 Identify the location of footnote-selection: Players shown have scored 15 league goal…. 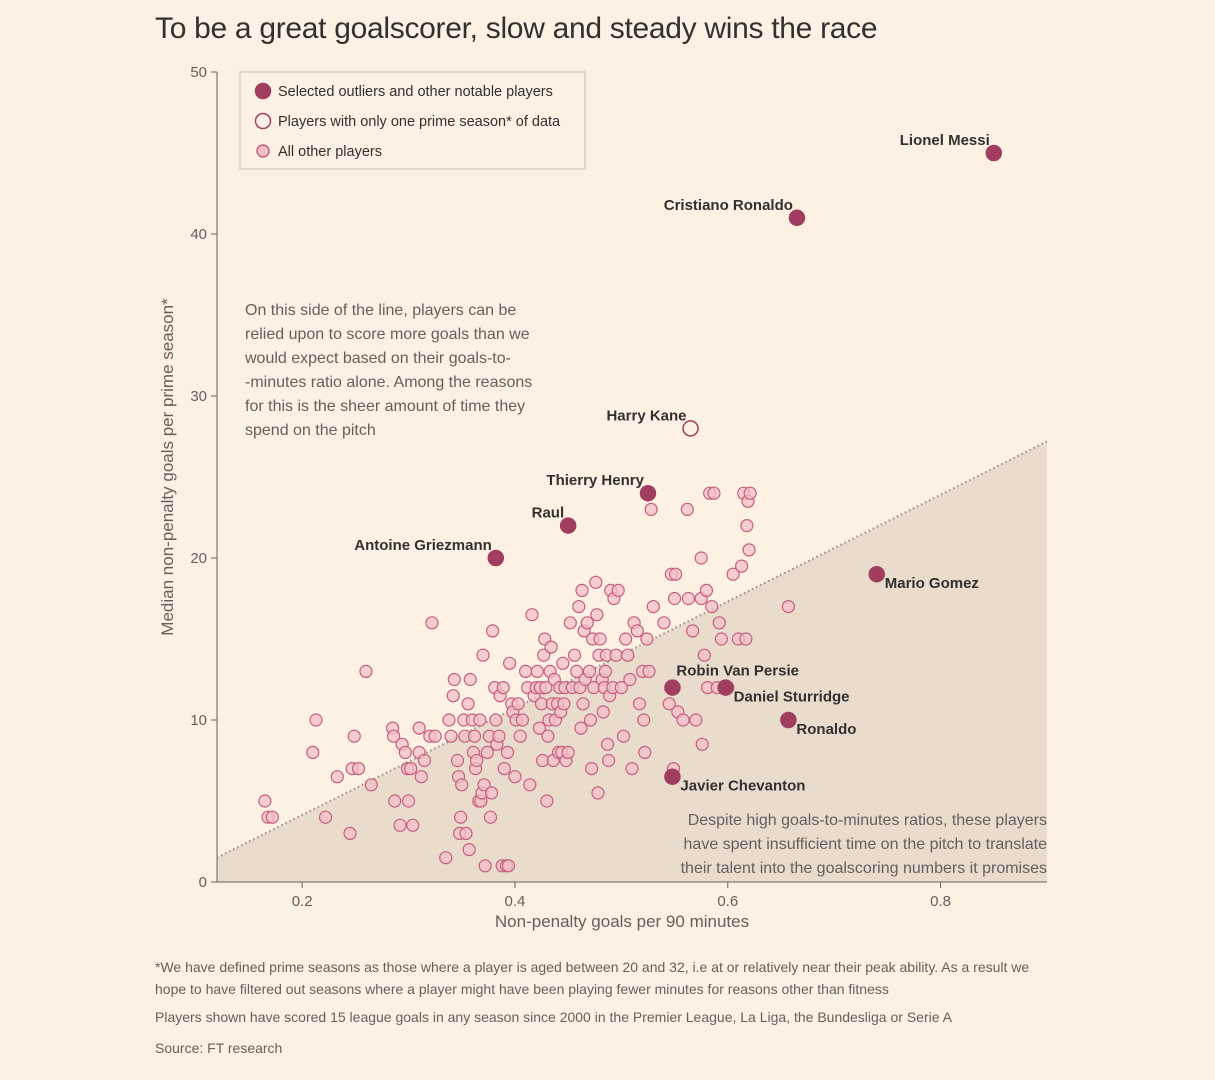
(553, 1017).